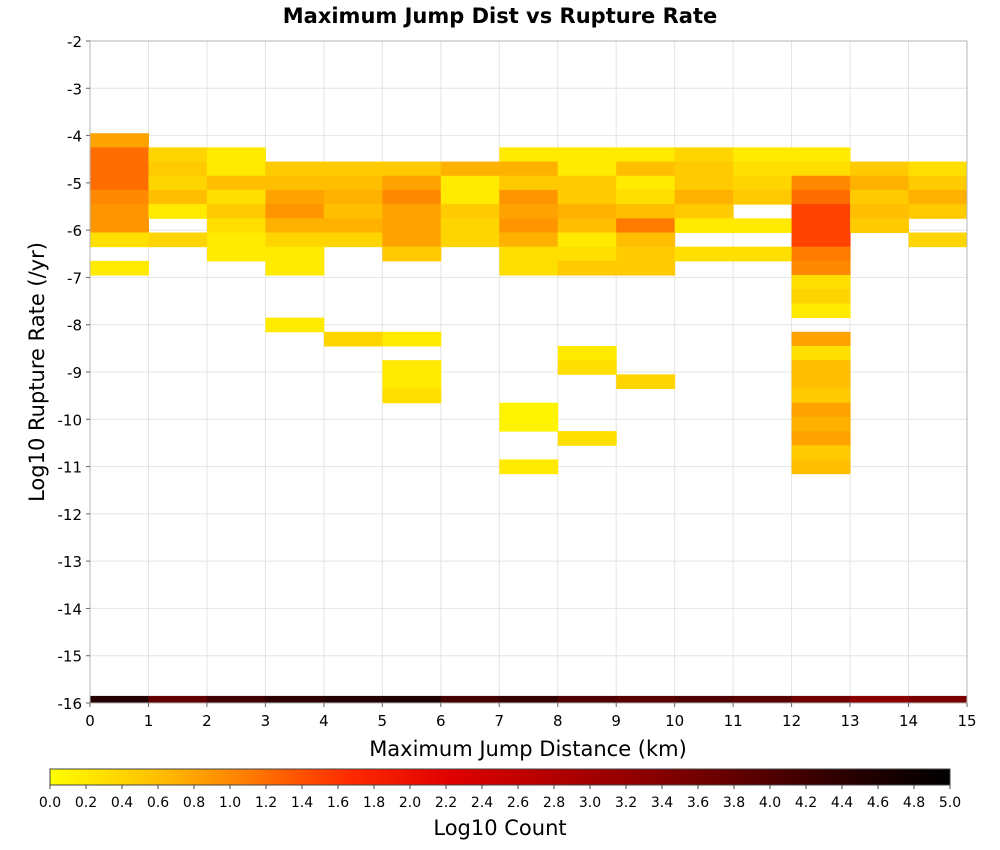 The width and height of the screenshot is (1000, 850). I want to click on y-tick-label: -13, so click(70, 562).